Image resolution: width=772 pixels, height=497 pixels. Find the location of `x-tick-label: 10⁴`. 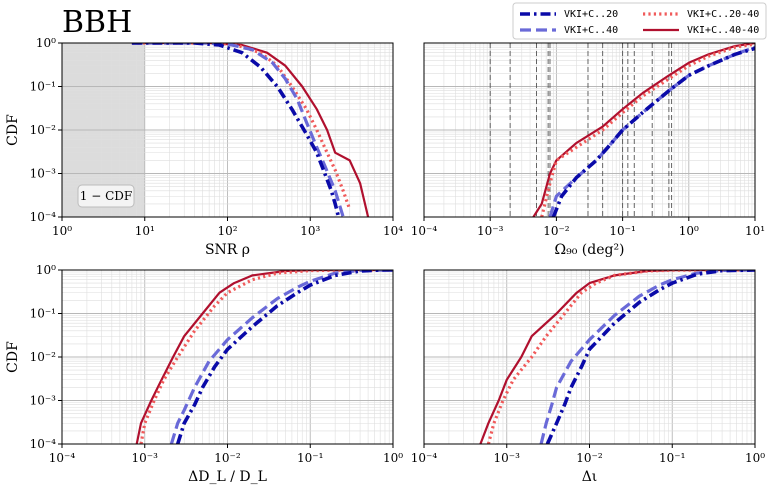

x-tick-label: 10⁴ is located at coordinates (393, 231).